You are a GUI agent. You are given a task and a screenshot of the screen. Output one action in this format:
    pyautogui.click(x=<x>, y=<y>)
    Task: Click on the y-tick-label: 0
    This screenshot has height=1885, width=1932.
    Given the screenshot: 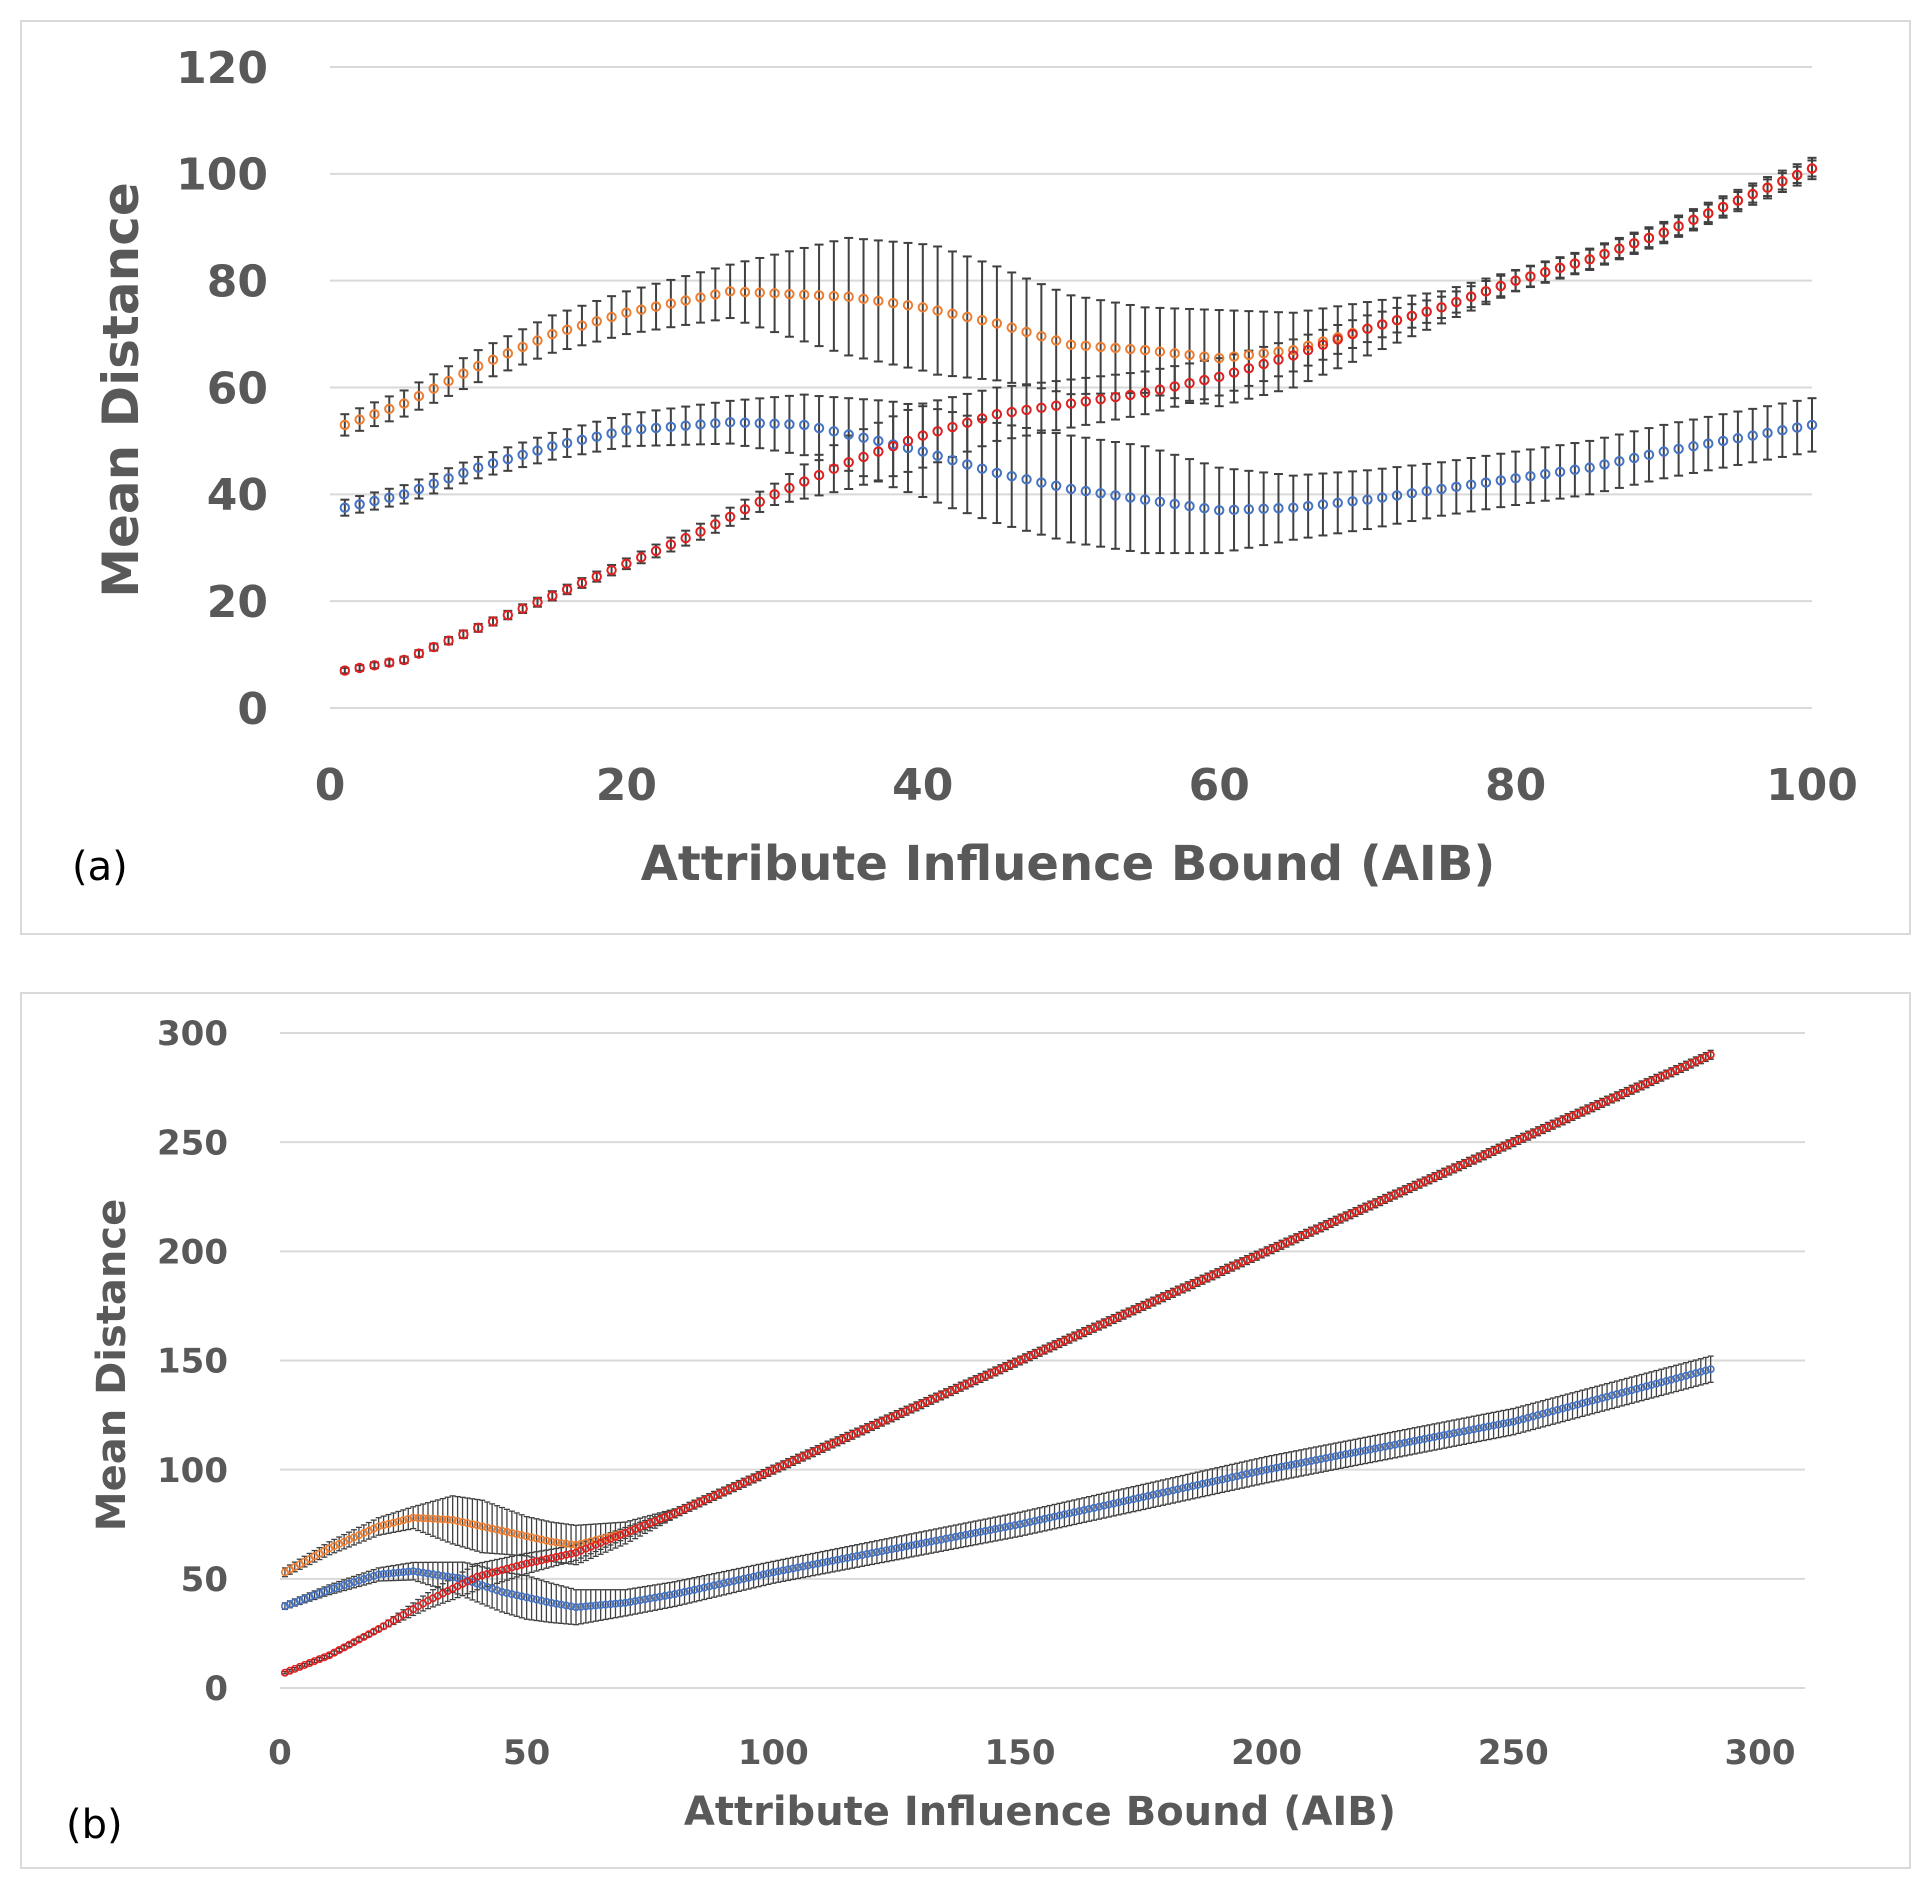 What is the action you would take?
    pyautogui.click(x=252, y=709)
    